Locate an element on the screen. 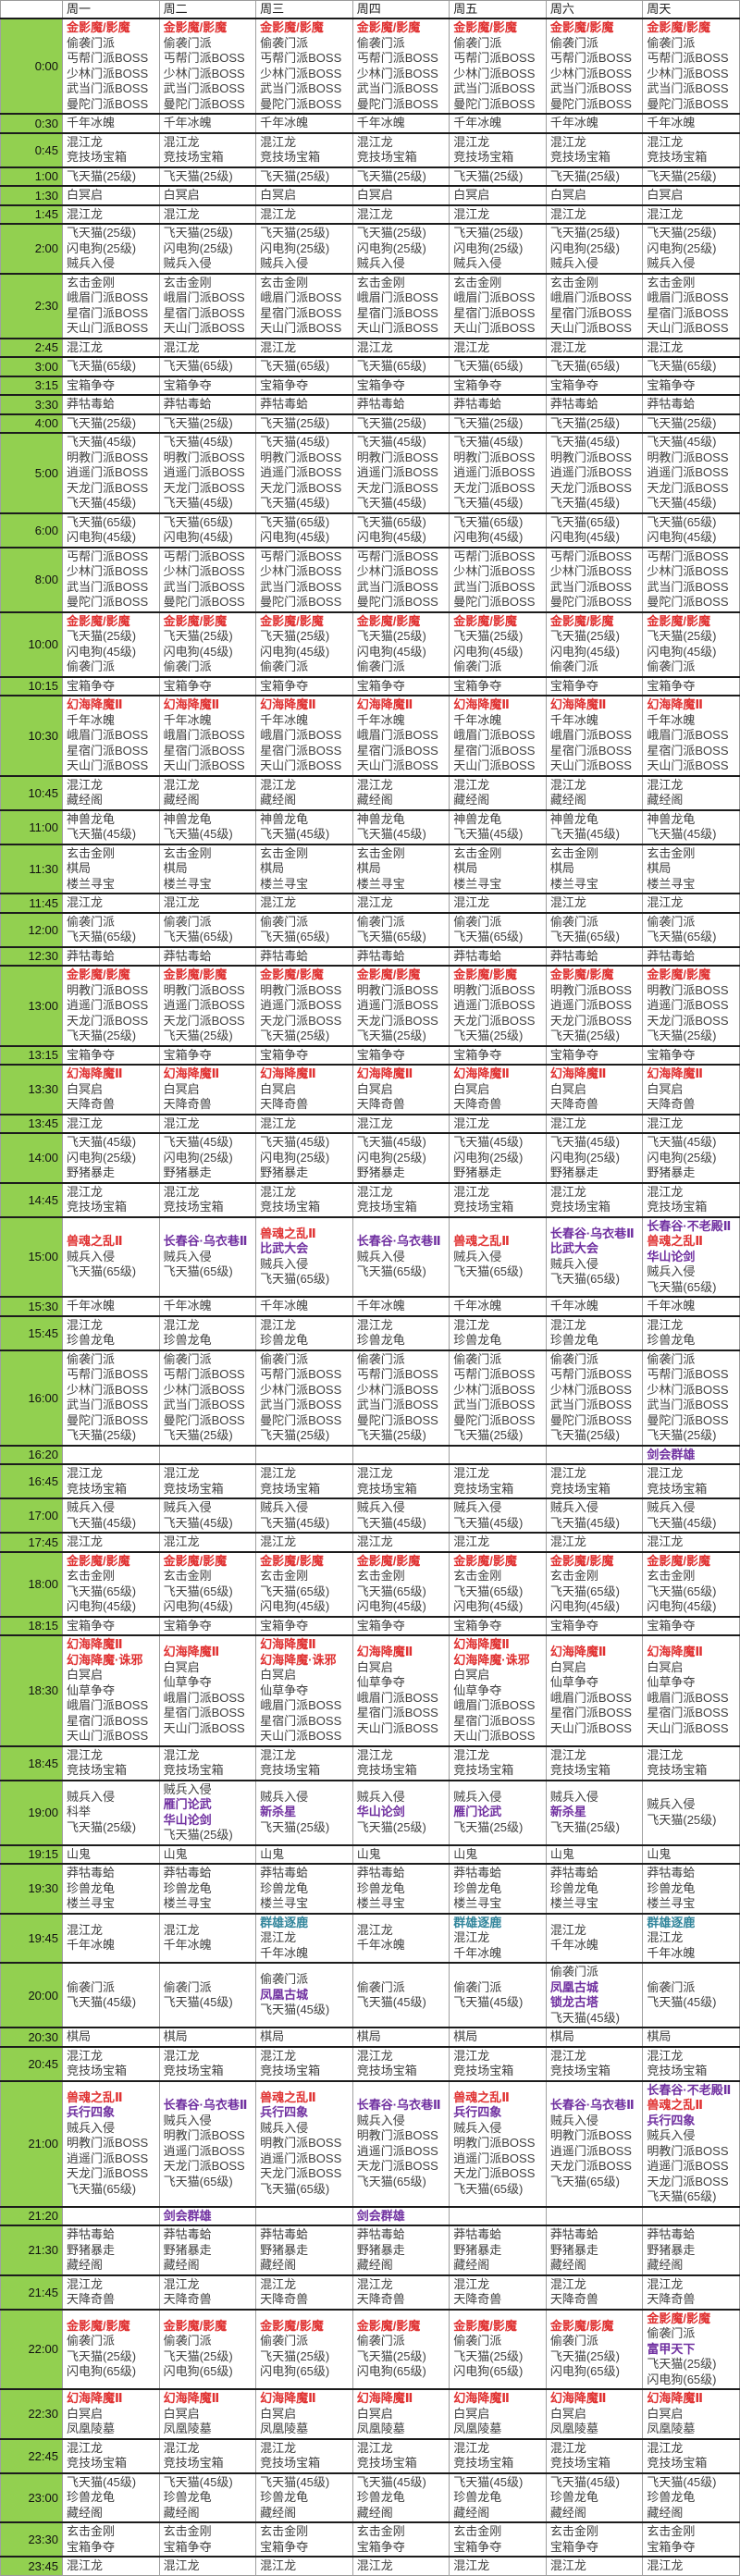 This screenshot has height=2576, width=740. schedule-cell: 贼兵入侵 飞天猫(45级) is located at coordinates (207, 1515).